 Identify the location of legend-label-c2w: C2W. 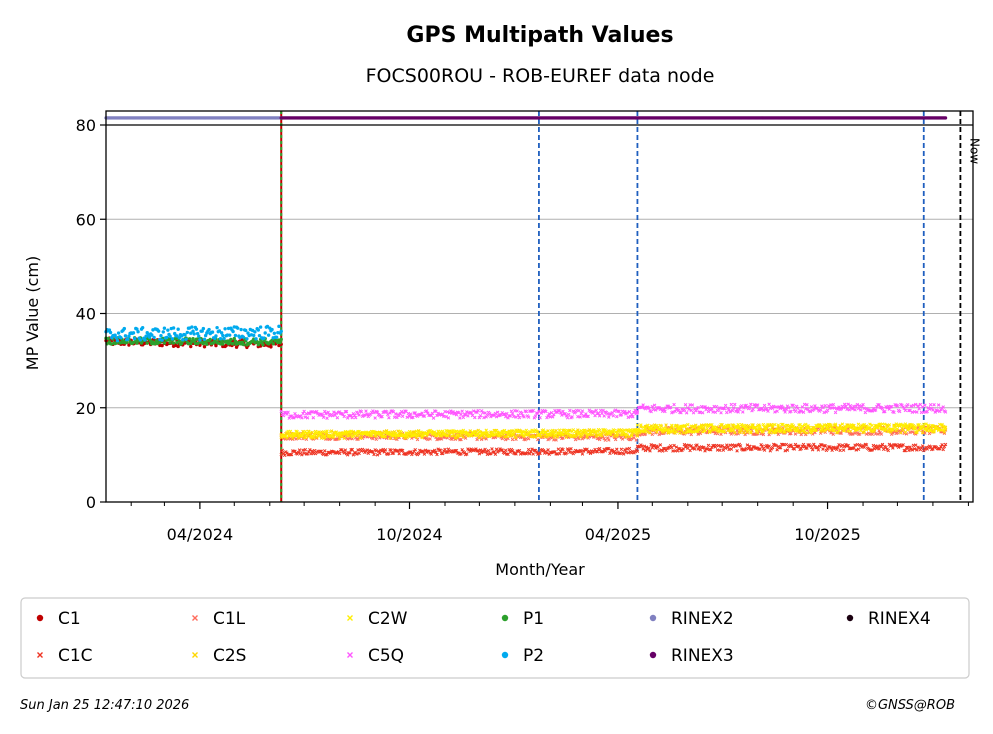
(388, 619).